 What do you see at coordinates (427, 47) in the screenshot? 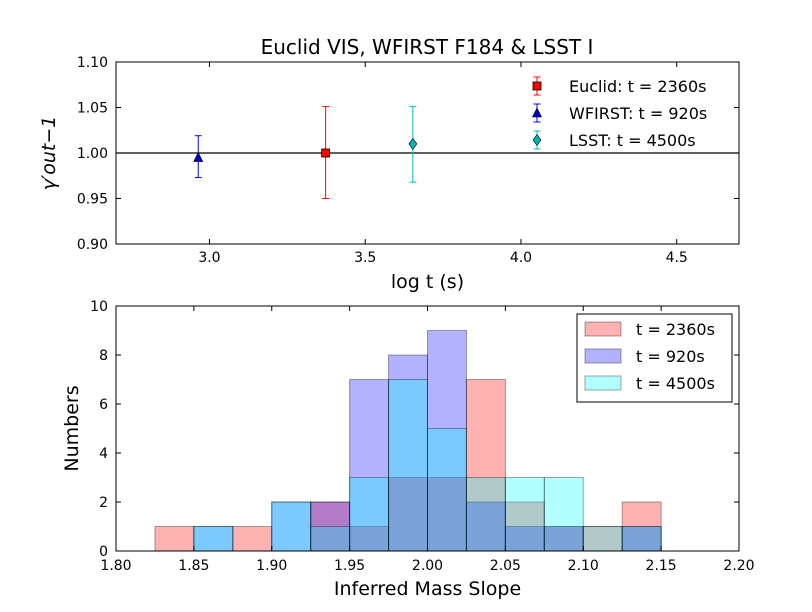
I see `chart-title: Euclid VIS, WFIRST F184 & LSST I` at bounding box center [427, 47].